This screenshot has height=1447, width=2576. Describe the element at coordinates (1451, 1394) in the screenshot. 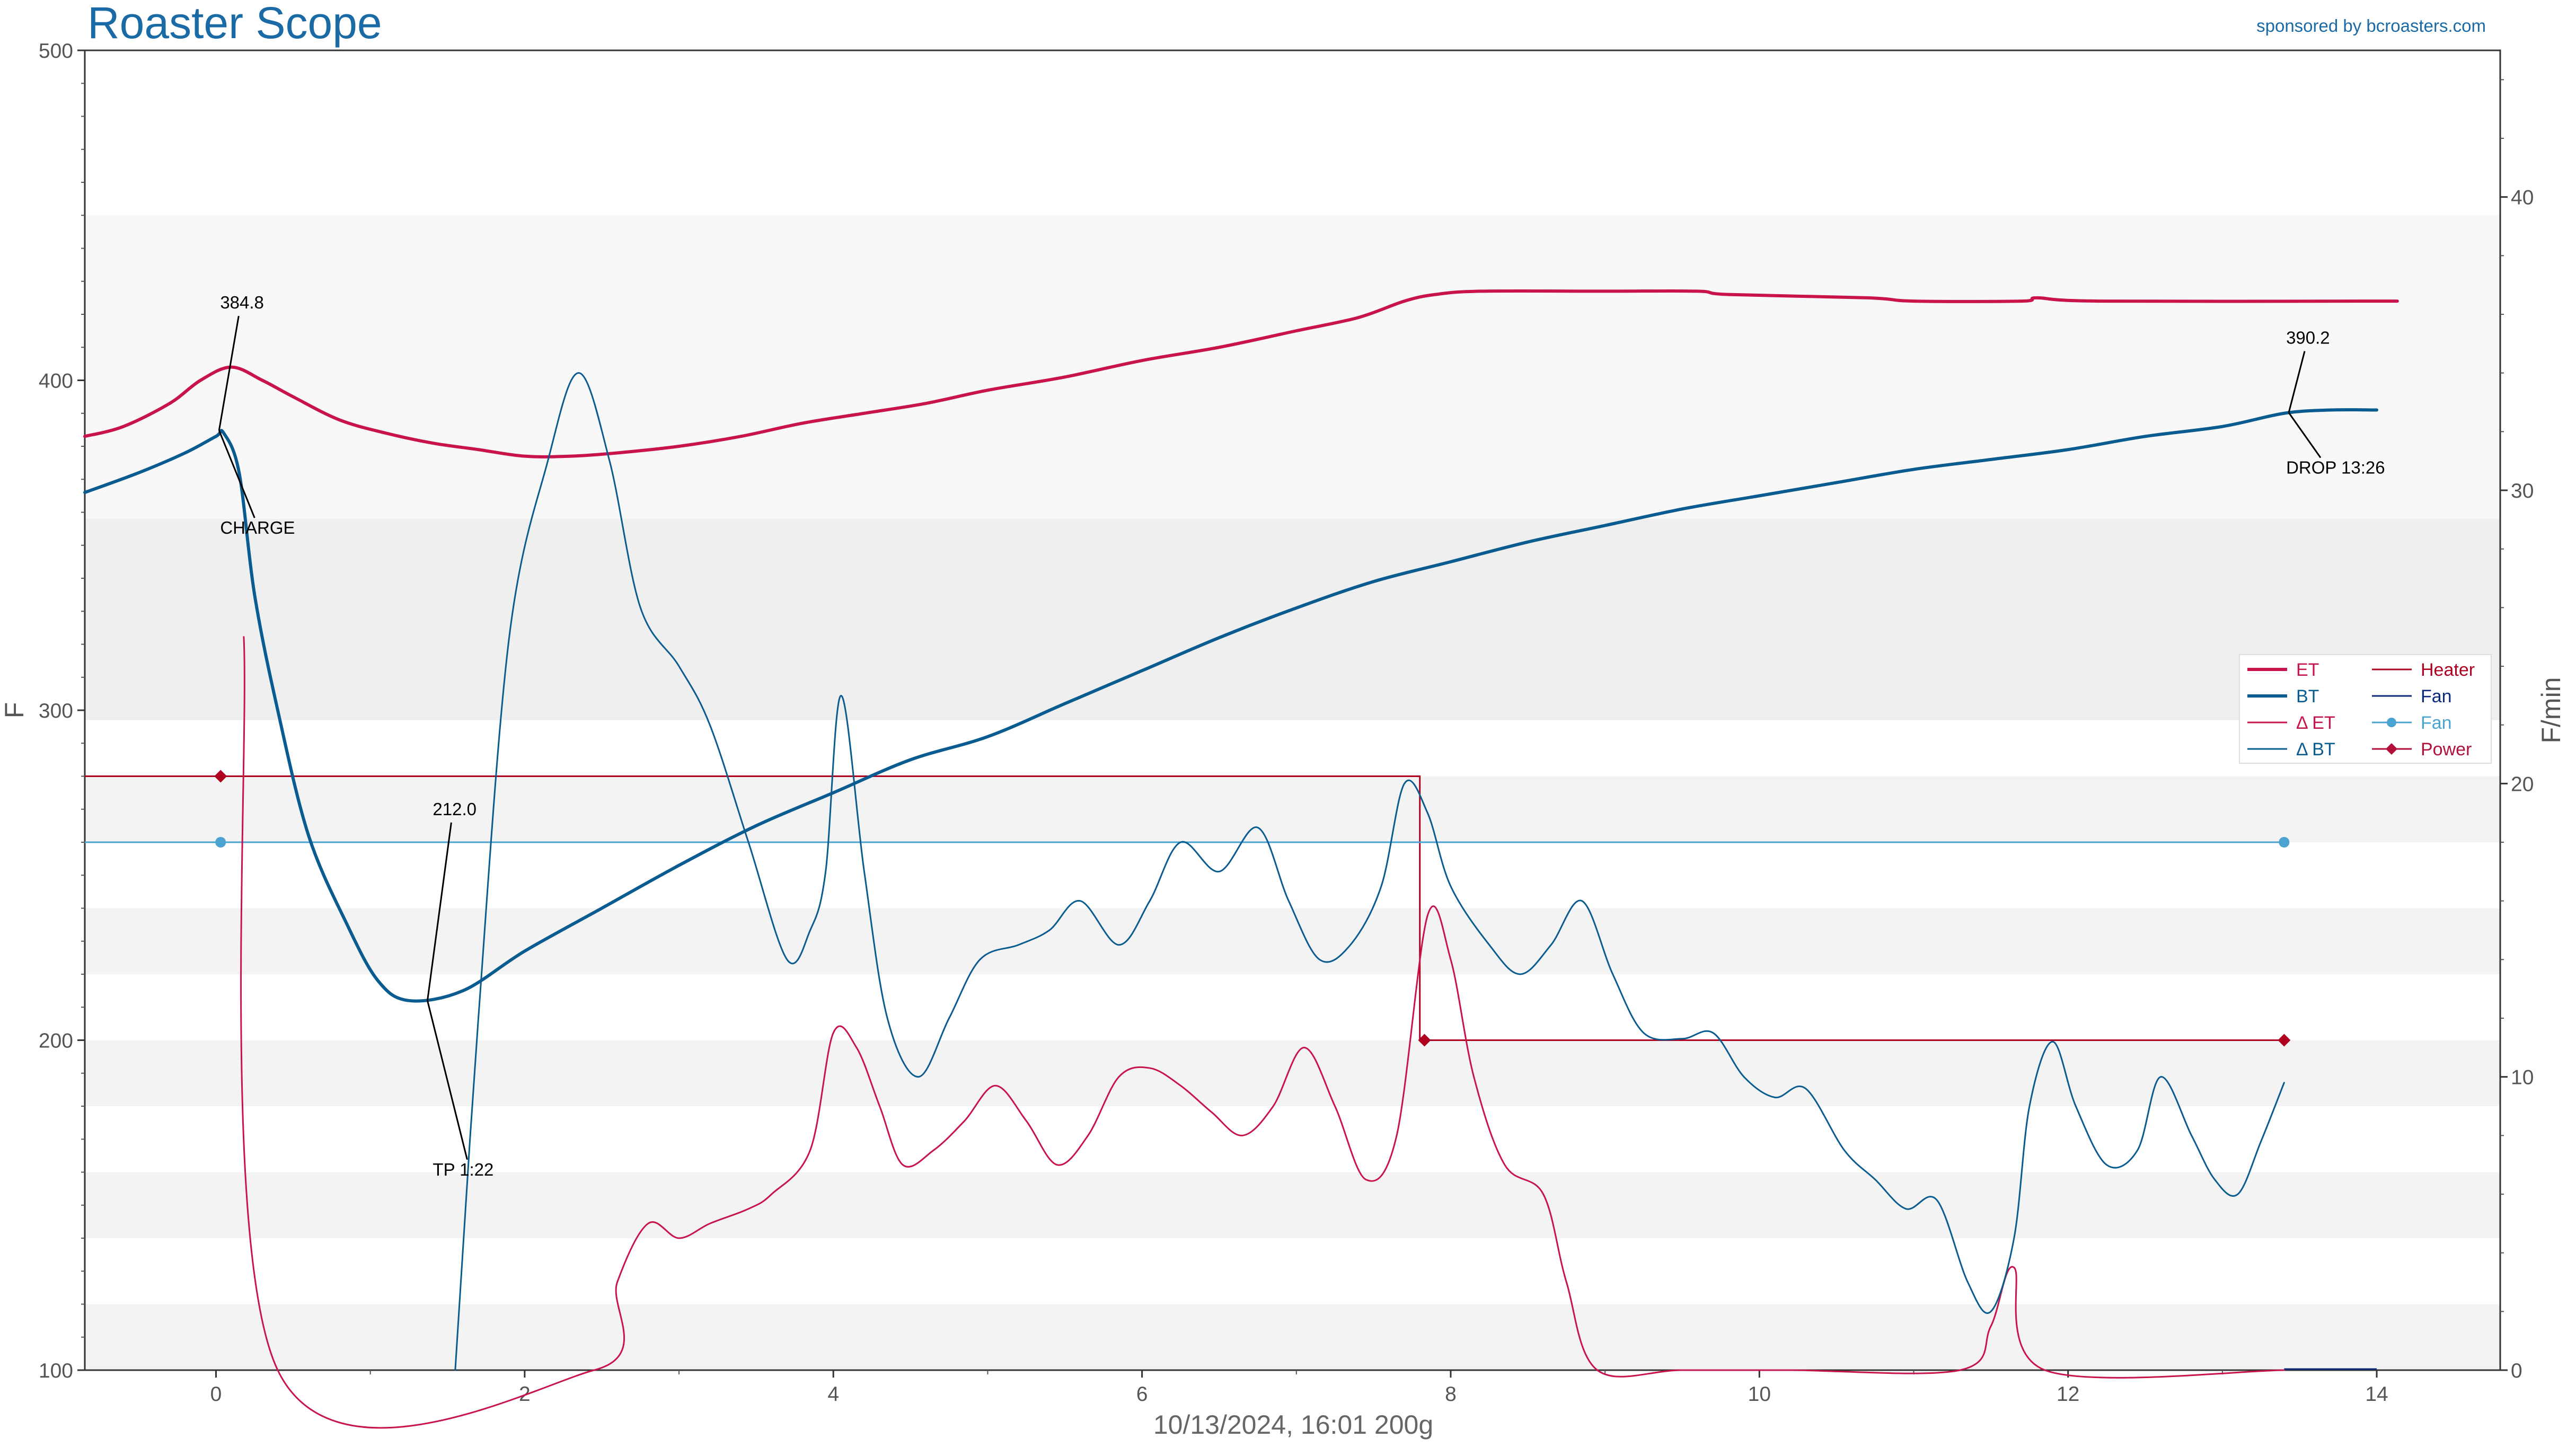

I see `x-tick-label: 8` at that location.